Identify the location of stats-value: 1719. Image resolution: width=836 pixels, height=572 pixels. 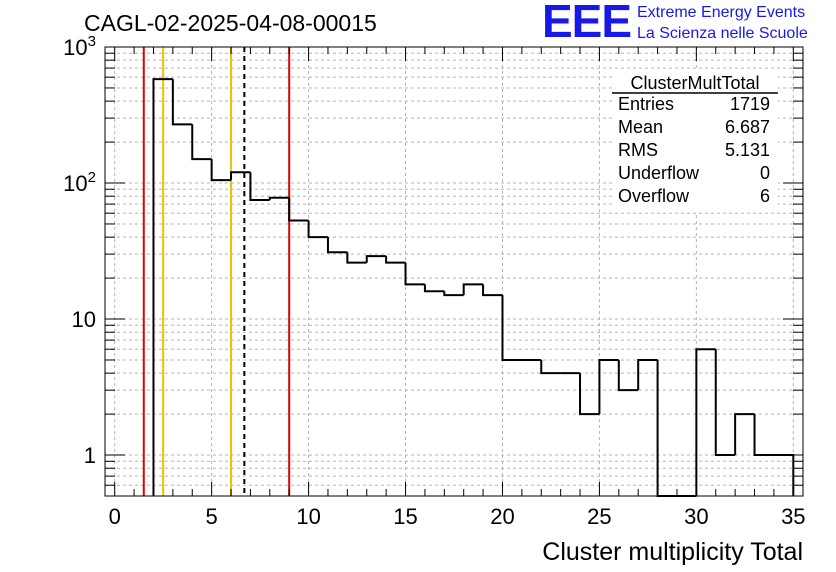
(750, 104).